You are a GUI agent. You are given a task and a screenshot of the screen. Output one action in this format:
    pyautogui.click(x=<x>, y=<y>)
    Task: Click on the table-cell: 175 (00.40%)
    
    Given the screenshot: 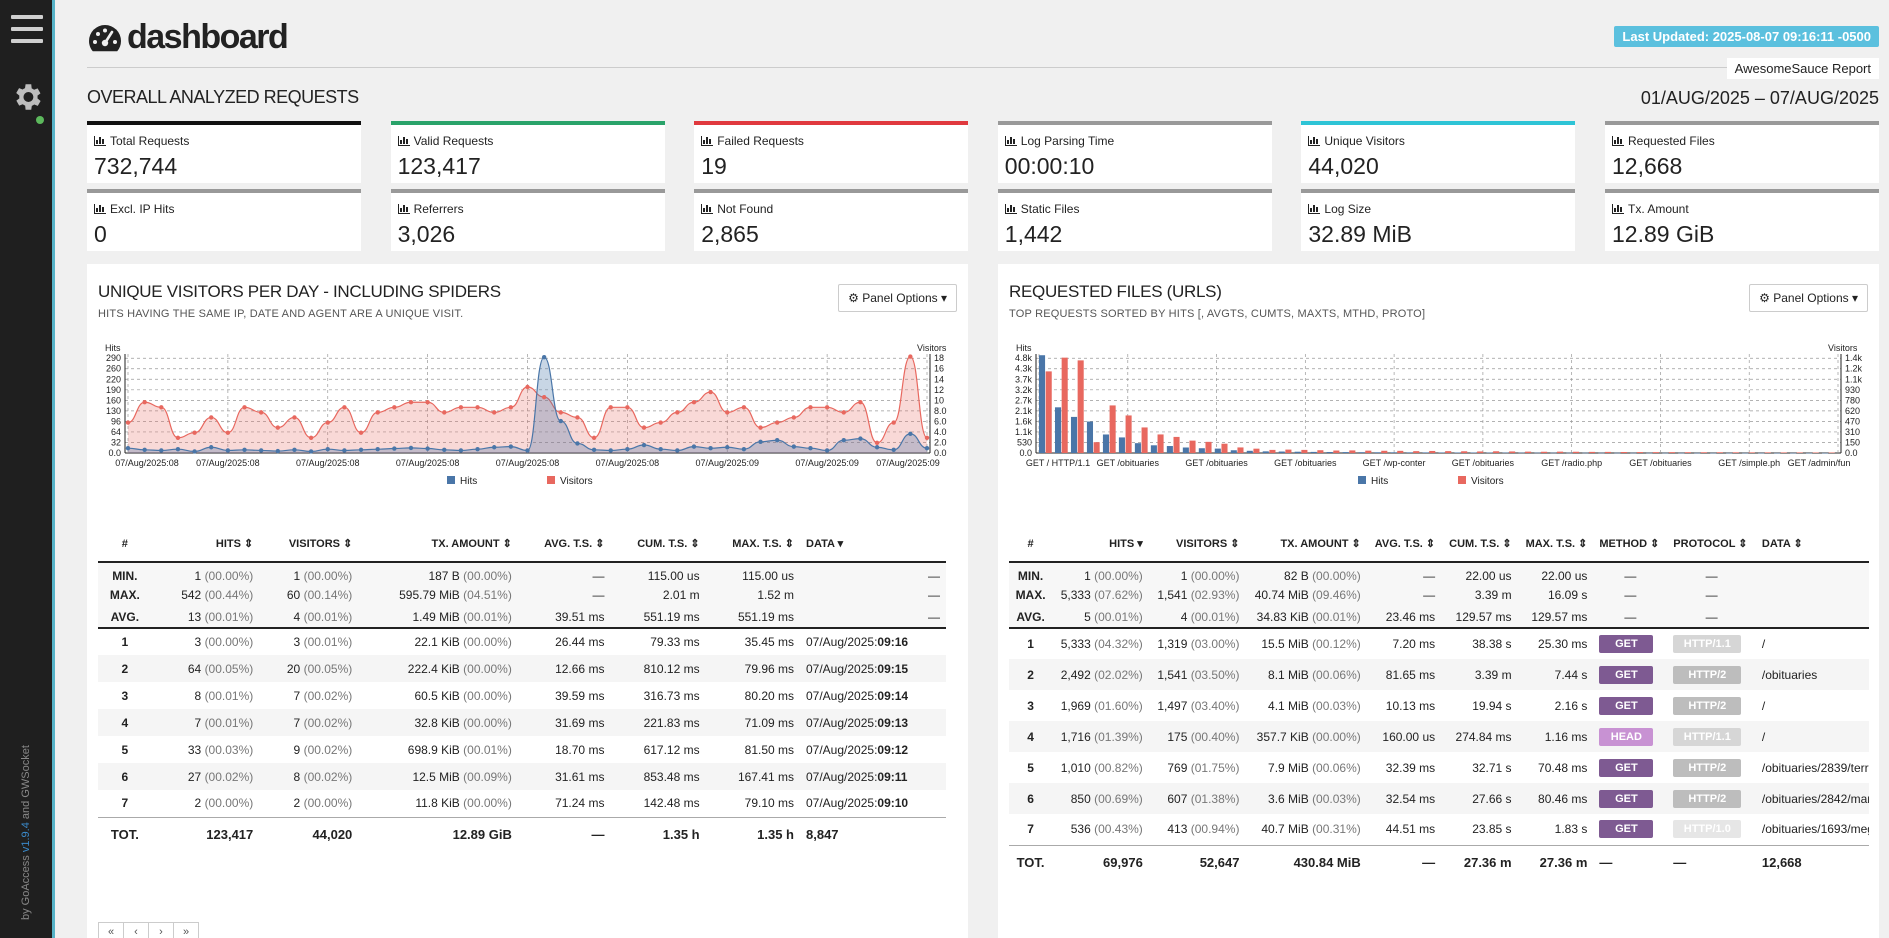 What is the action you would take?
    pyautogui.click(x=1203, y=736)
    